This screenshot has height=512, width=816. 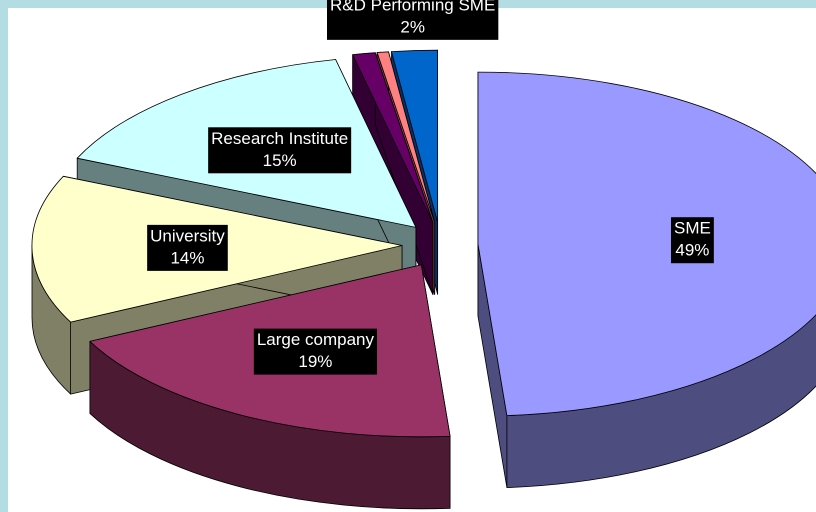 What do you see at coordinates (187, 235) in the screenshot?
I see `slice-label: University` at bounding box center [187, 235].